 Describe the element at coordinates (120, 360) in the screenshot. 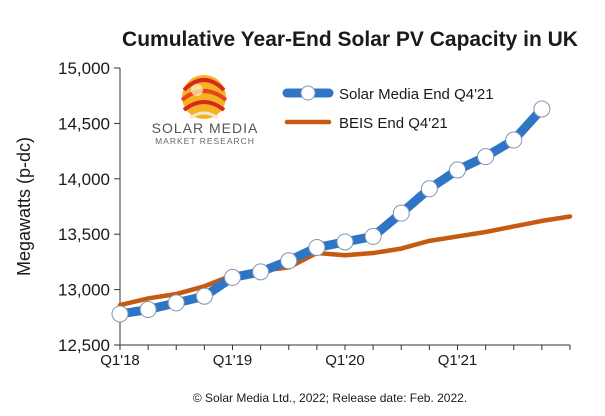

I see `x-tick-label: Q1'18` at that location.